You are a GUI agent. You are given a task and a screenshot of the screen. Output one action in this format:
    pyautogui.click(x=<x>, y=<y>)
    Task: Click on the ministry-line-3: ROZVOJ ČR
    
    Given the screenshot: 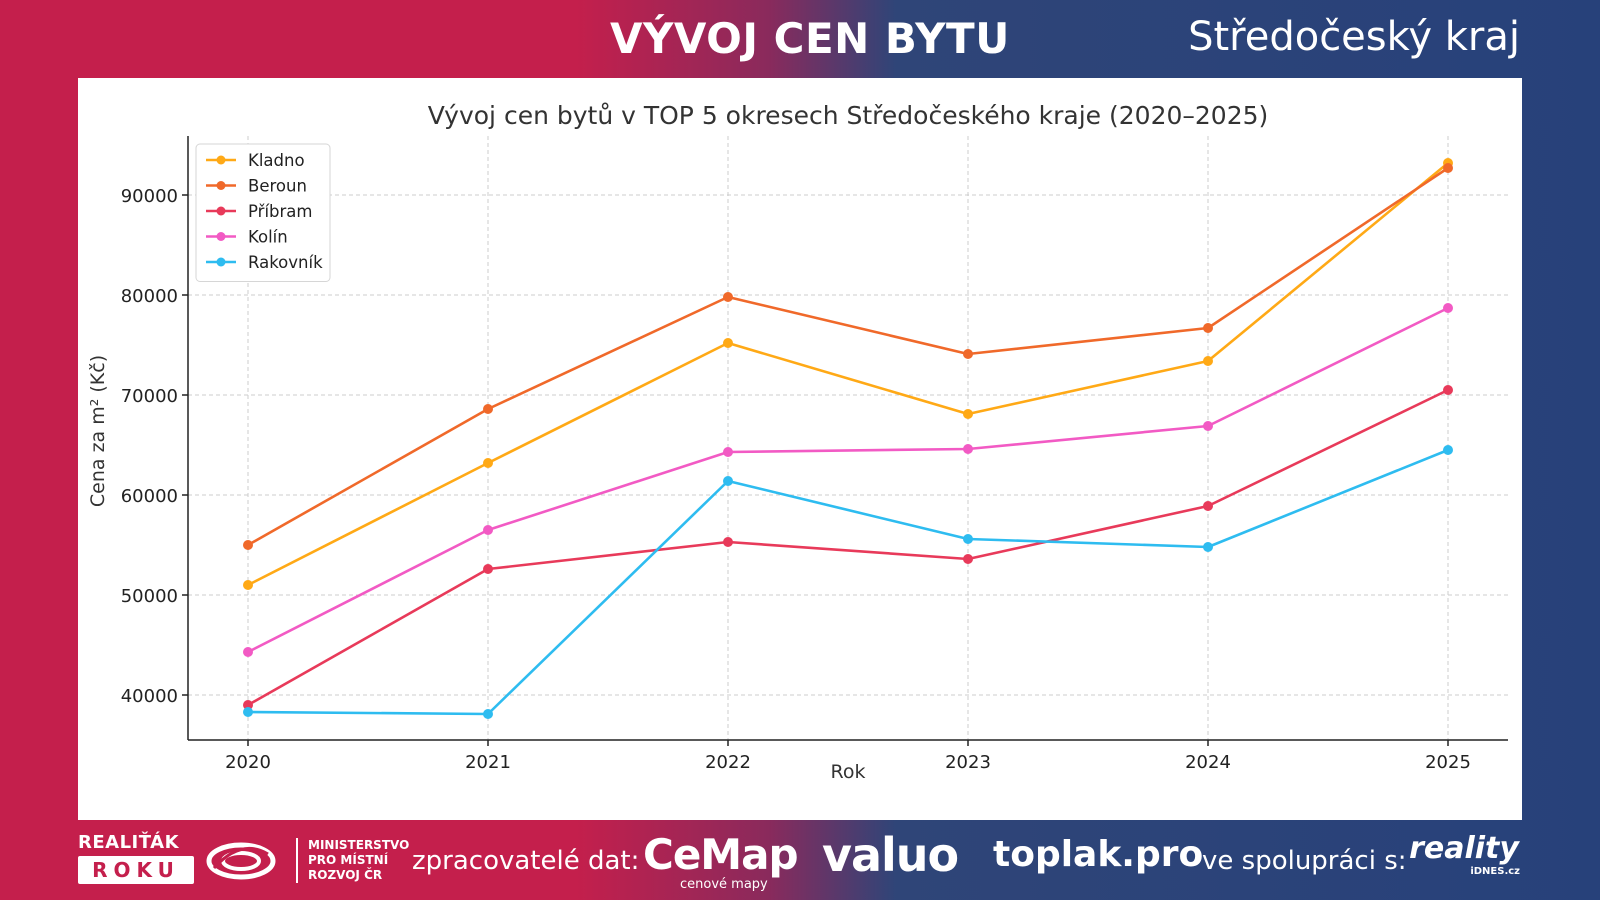 What is the action you would take?
    pyautogui.click(x=345, y=875)
    